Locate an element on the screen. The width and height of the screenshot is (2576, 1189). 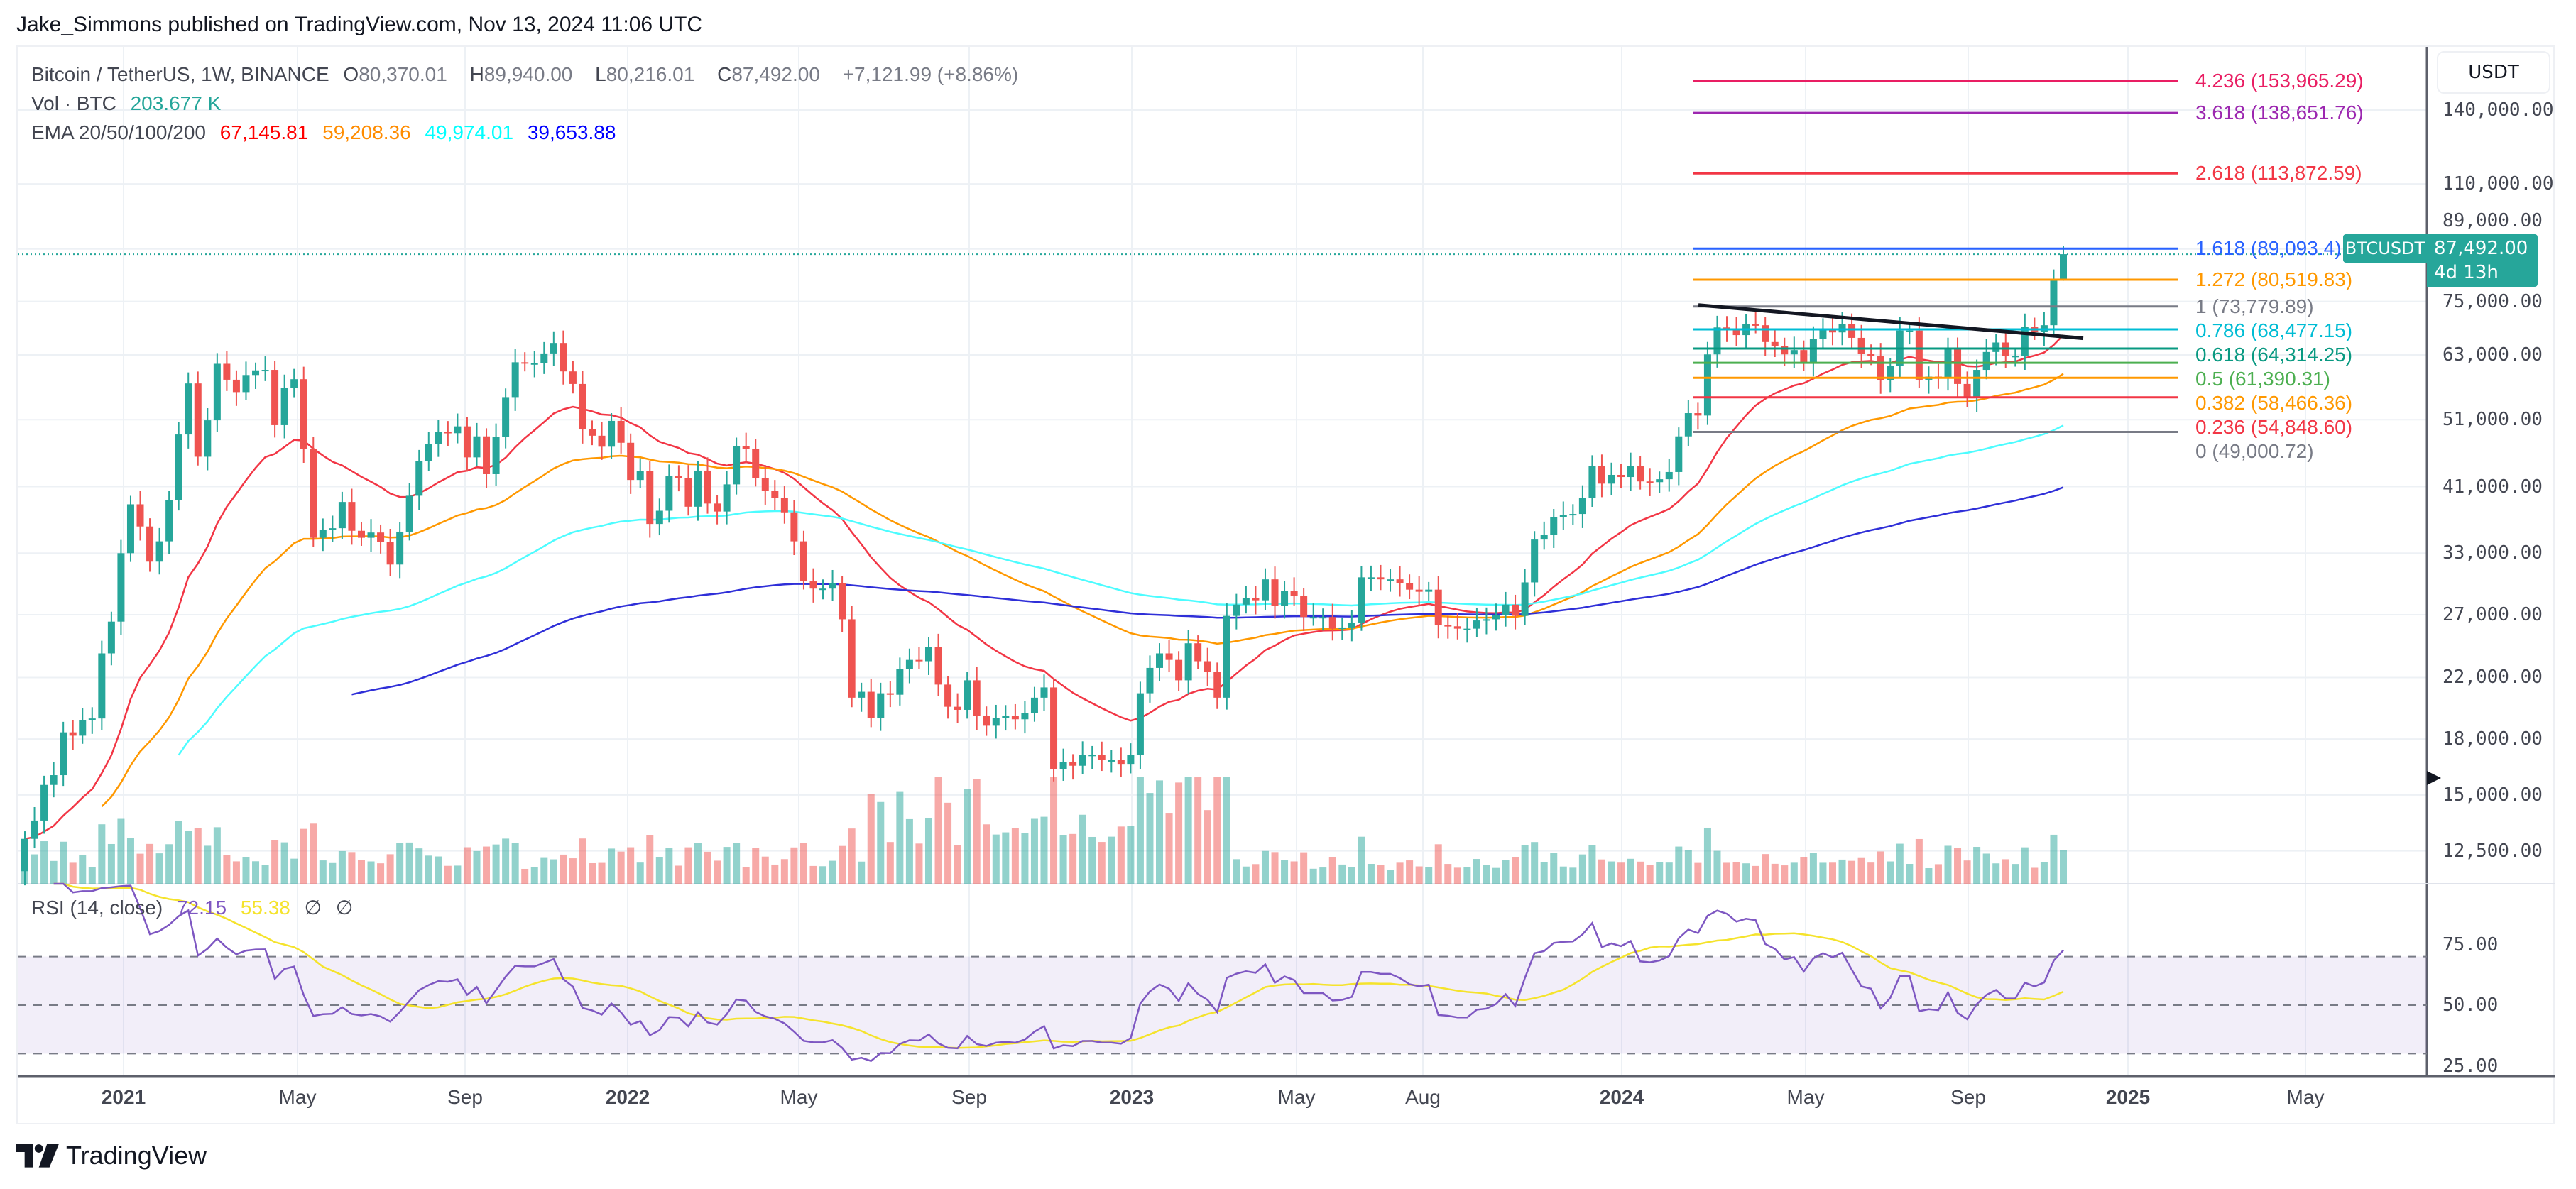
fib-level: 0.618 is located at coordinates (2220, 354).